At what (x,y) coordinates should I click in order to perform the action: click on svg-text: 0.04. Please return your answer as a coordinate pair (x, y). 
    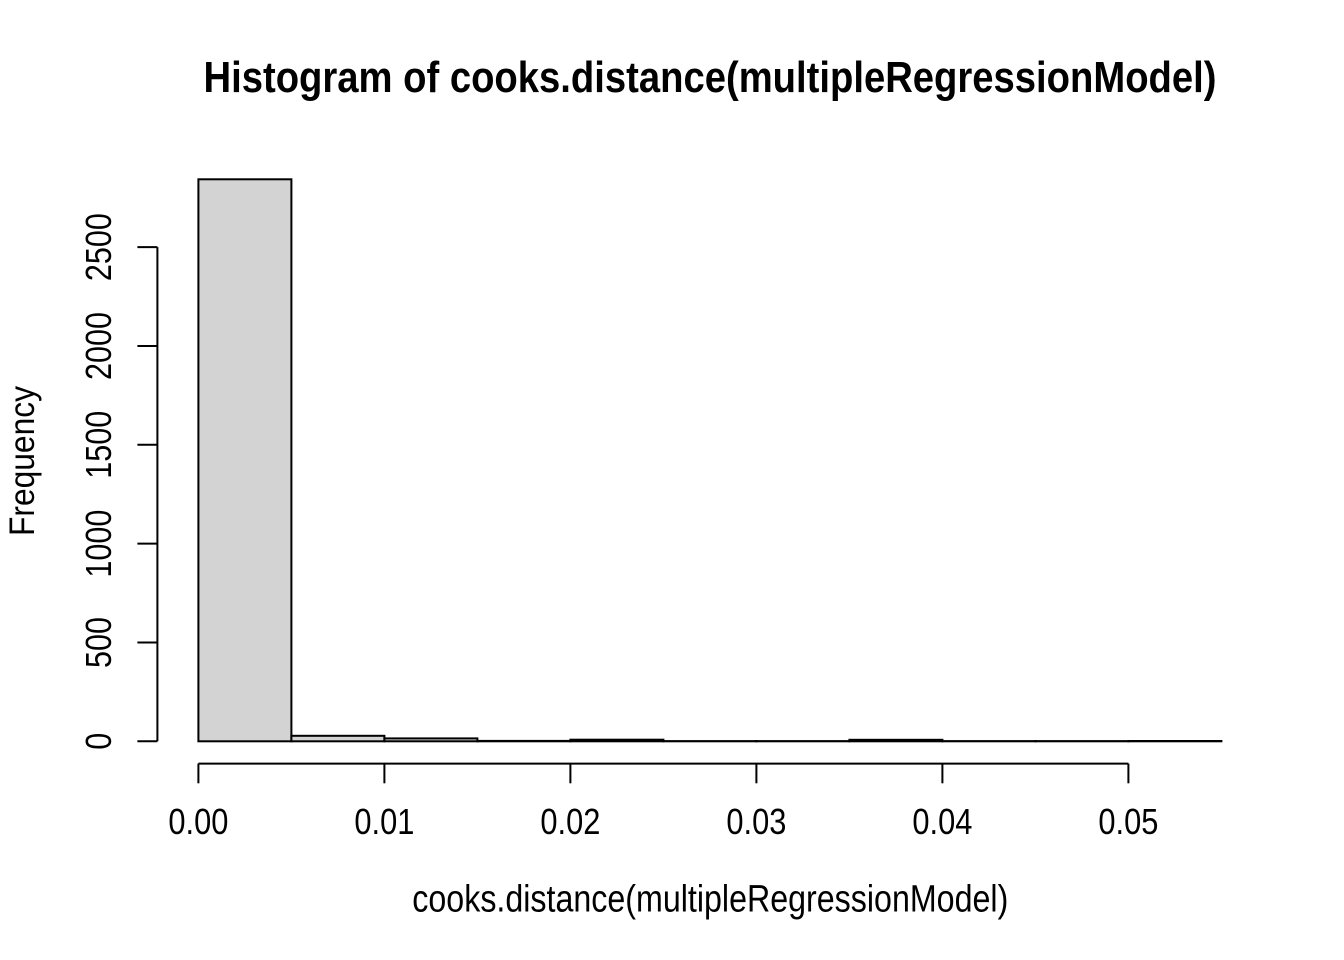
    Looking at the image, I should click on (942, 821).